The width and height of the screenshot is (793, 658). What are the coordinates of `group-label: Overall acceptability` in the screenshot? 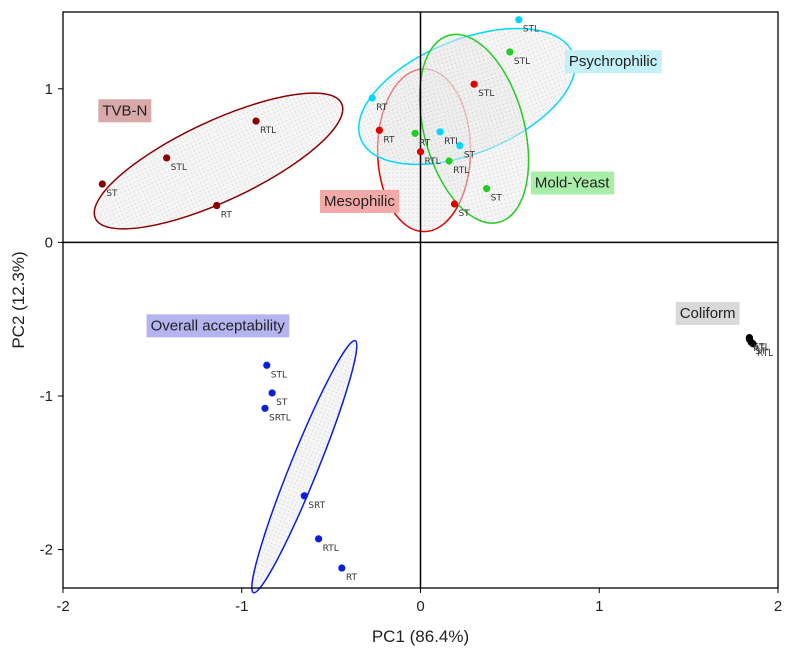 It's located at (218, 325).